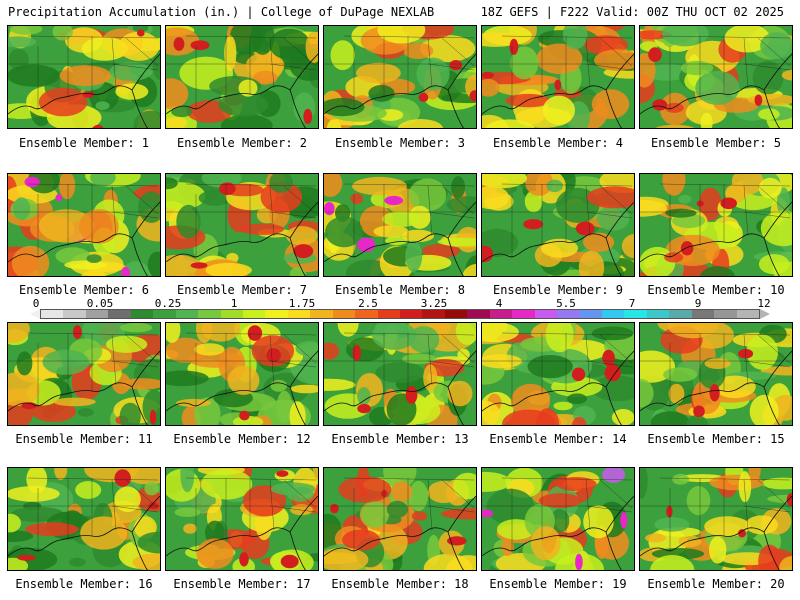 The width and height of the screenshot is (800, 600). What do you see at coordinates (566, 303) in the screenshot?
I see `colorbar-tick-label: 5.5` at bounding box center [566, 303].